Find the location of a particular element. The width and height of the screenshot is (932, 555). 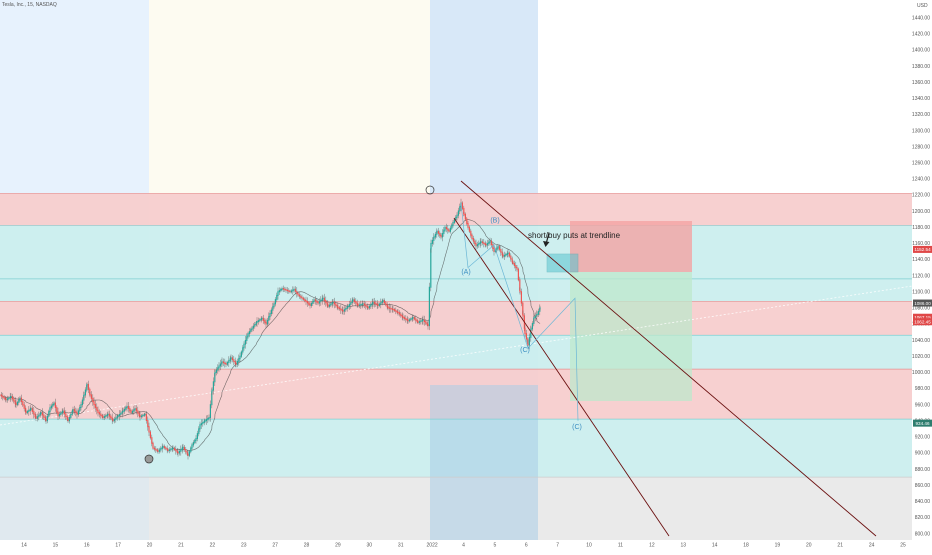

circle-marker-bottom is located at coordinates (149, 459).